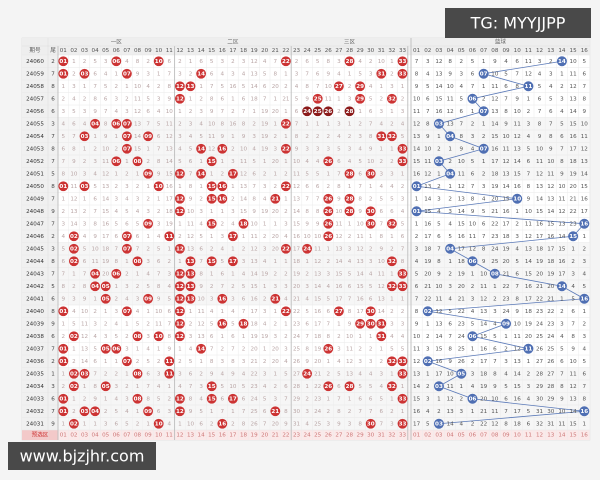 Image resolution: width=600 pixels, height=480 pixels. I want to click on blue-ball, so click(416, 211).